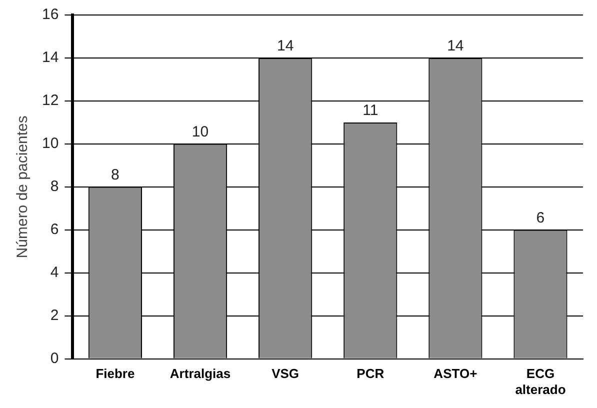 This screenshot has height=408, width=597. What do you see at coordinates (200, 132) in the screenshot?
I see `data-label: 10` at bounding box center [200, 132].